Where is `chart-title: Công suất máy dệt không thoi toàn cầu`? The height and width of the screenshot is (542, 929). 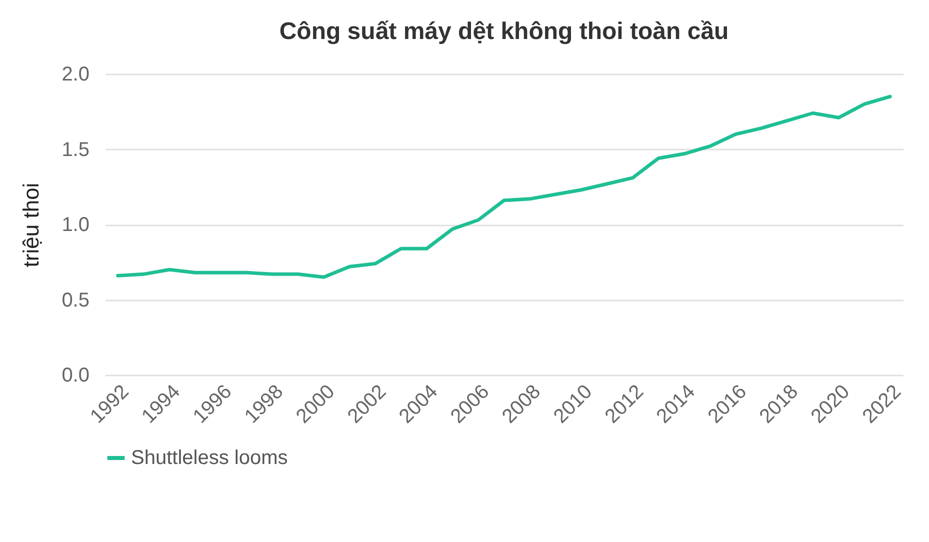 chart-title: Công suất máy dệt không thoi toàn cầu is located at coordinates (504, 31).